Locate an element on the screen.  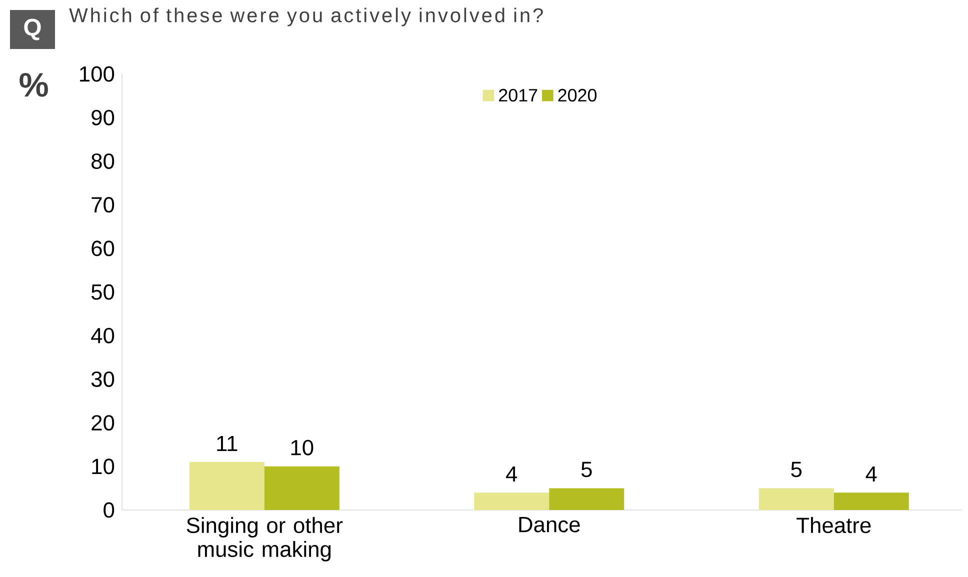
y-tick-label: 40 is located at coordinates (102, 336).